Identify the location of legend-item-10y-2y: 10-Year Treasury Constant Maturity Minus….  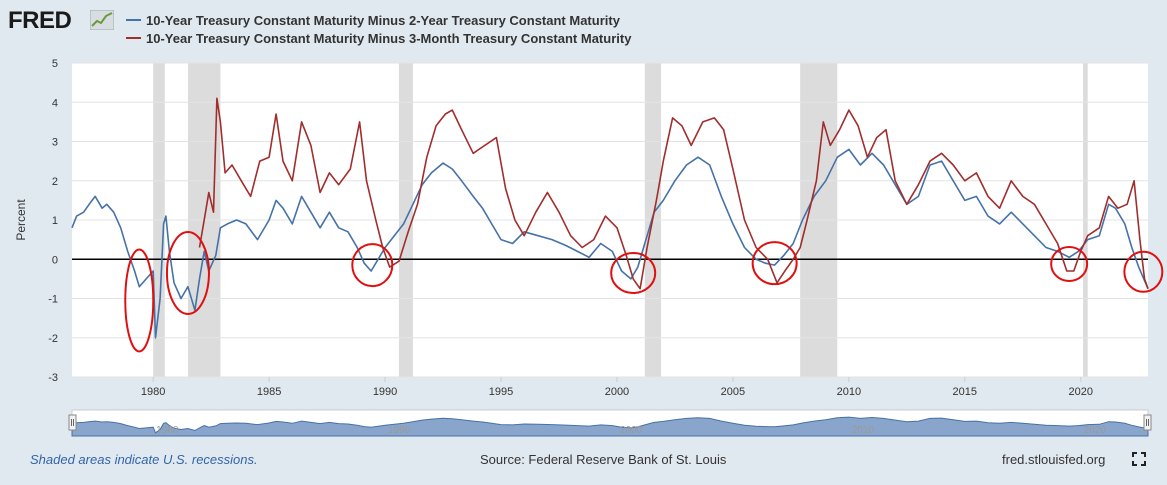
(378, 20).